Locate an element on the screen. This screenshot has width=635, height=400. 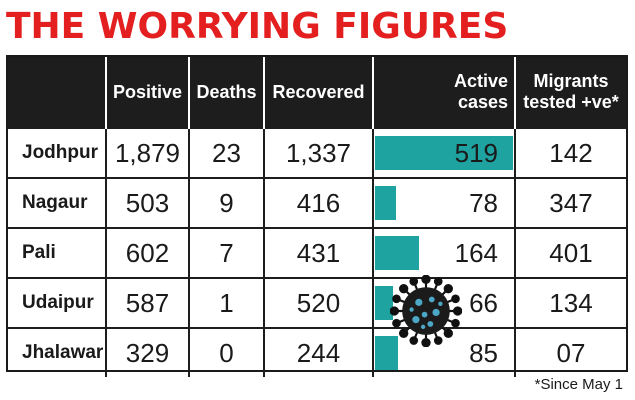
page-title: THE WORRYING FIGURES is located at coordinates (257, 26).